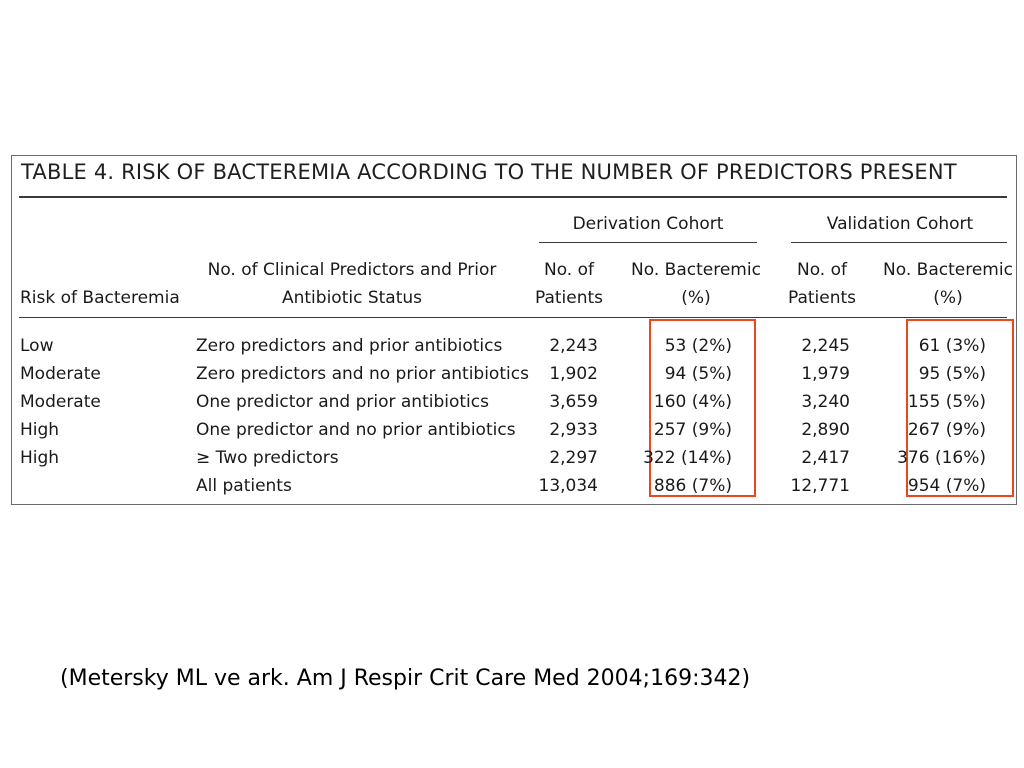 The width and height of the screenshot is (1024, 768). What do you see at coordinates (573, 402) in the screenshot?
I see `row-3-d-patients: 3,659` at bounding box center [573, 402].